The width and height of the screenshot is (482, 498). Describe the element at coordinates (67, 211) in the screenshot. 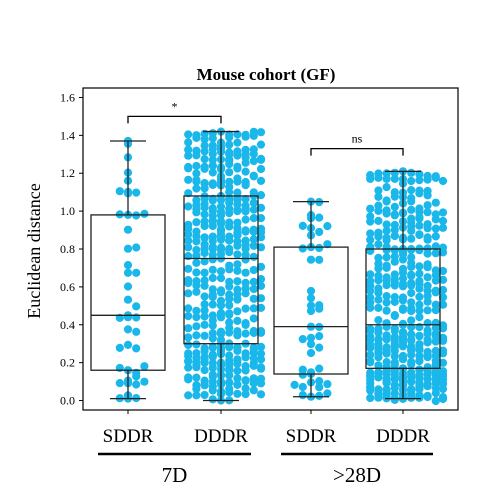

I see `y-tick-label: 1.0` at that location.